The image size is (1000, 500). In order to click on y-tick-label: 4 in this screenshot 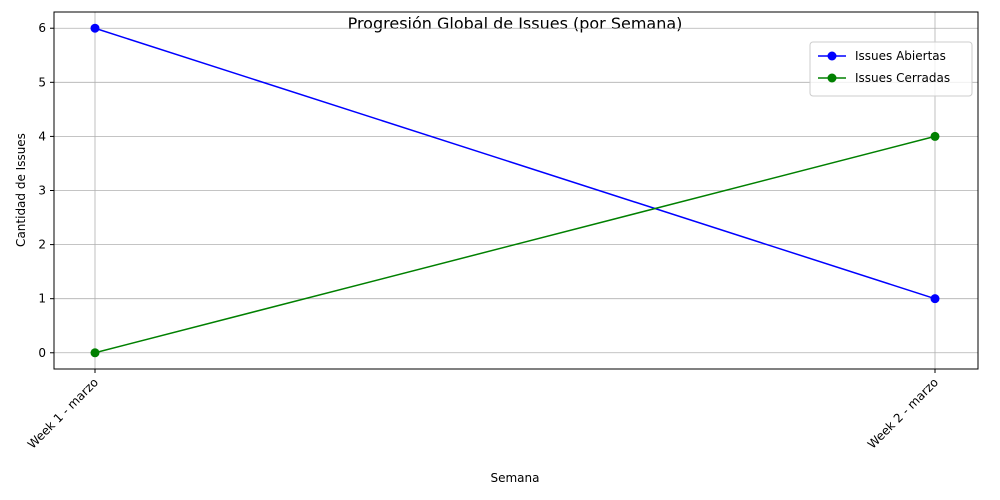, I will do `click(42, 136)`.